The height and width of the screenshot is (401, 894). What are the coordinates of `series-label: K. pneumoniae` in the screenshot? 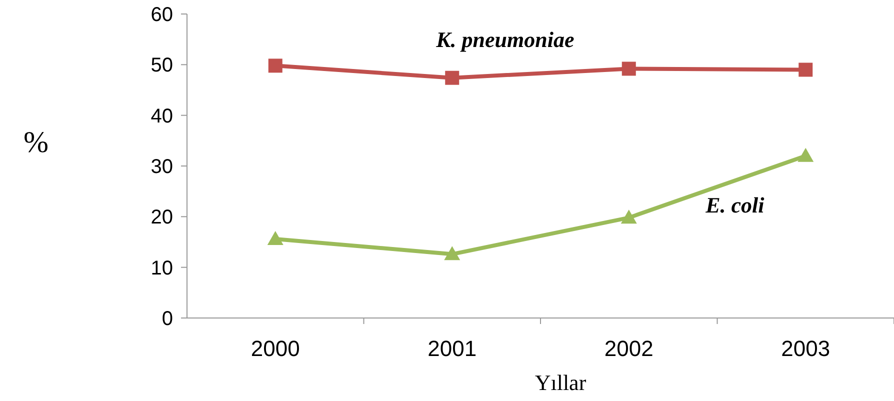 It's located at (504, 39).